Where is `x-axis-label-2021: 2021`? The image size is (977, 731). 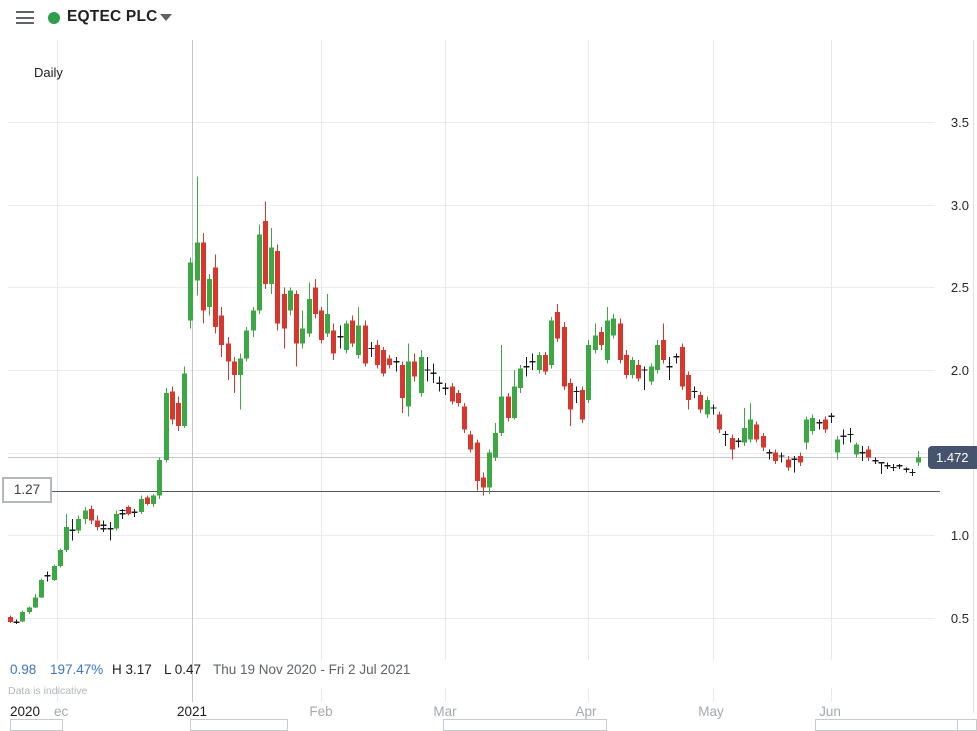 x-axis-label-2021: 2021 is located at coordinates (192, 711).